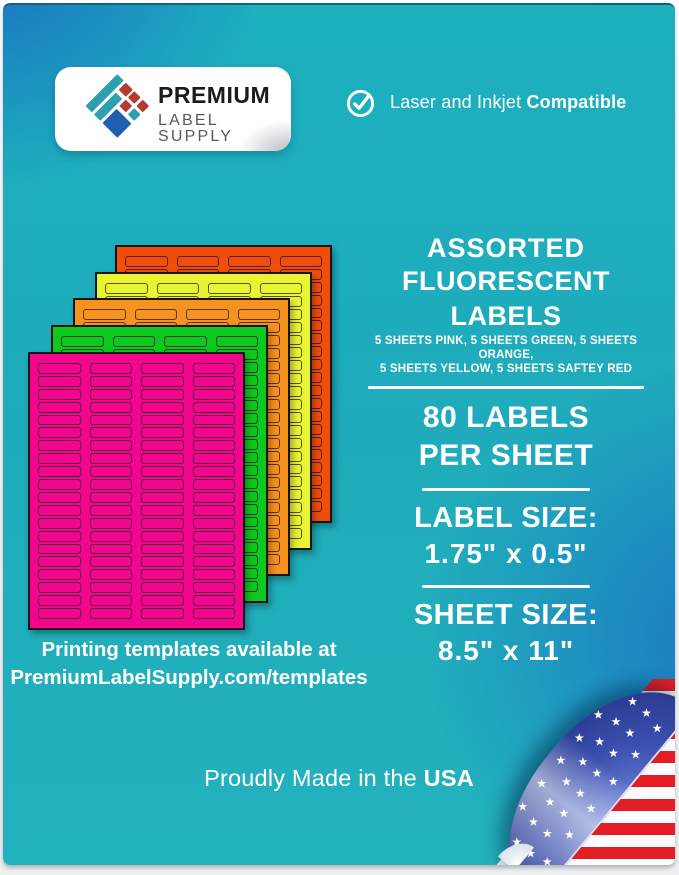 Image resolution: width=679 pixels, height=875 pixels. I want to click on headline-line1: ASSORTED, so click(506, 248).